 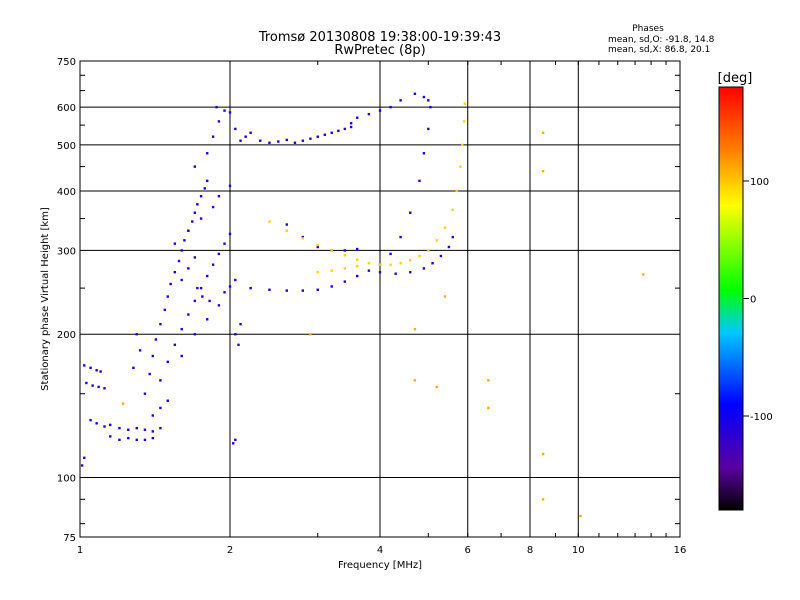 What do you see at coordinates (66, 192) in the screenshot?
I see `y-tick-label: 400` at bounding box center [66, 192].